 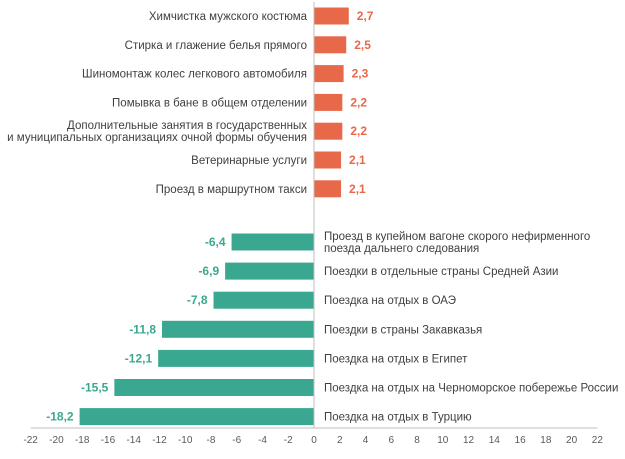 I want to click on category-label: Проезд в маршрутном такси, so click(x=231, y=190).